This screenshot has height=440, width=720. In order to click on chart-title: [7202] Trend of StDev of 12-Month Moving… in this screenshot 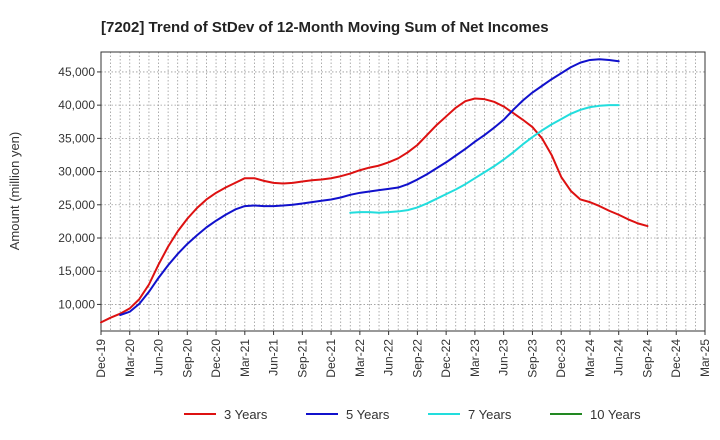, I will do `click(325, 27)`.